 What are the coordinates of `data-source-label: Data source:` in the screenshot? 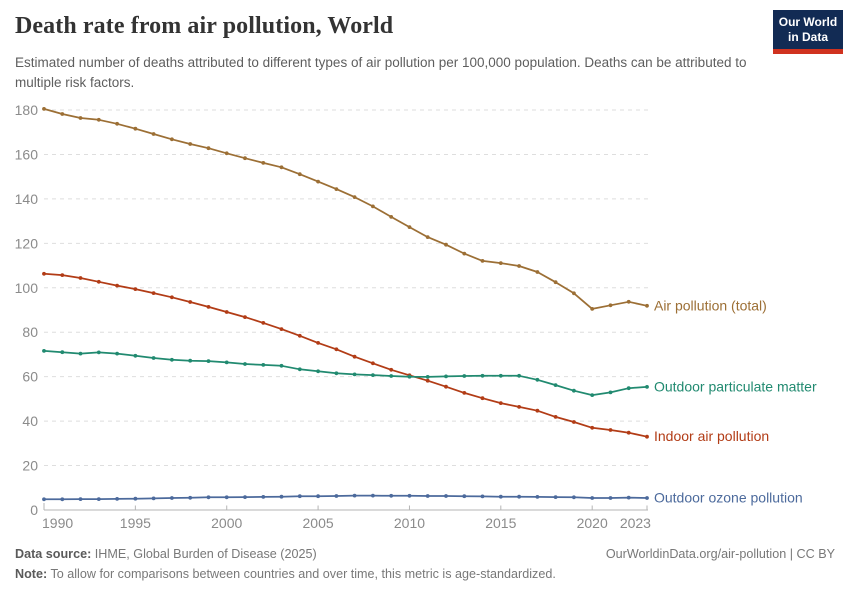 It's located at (53, 554).